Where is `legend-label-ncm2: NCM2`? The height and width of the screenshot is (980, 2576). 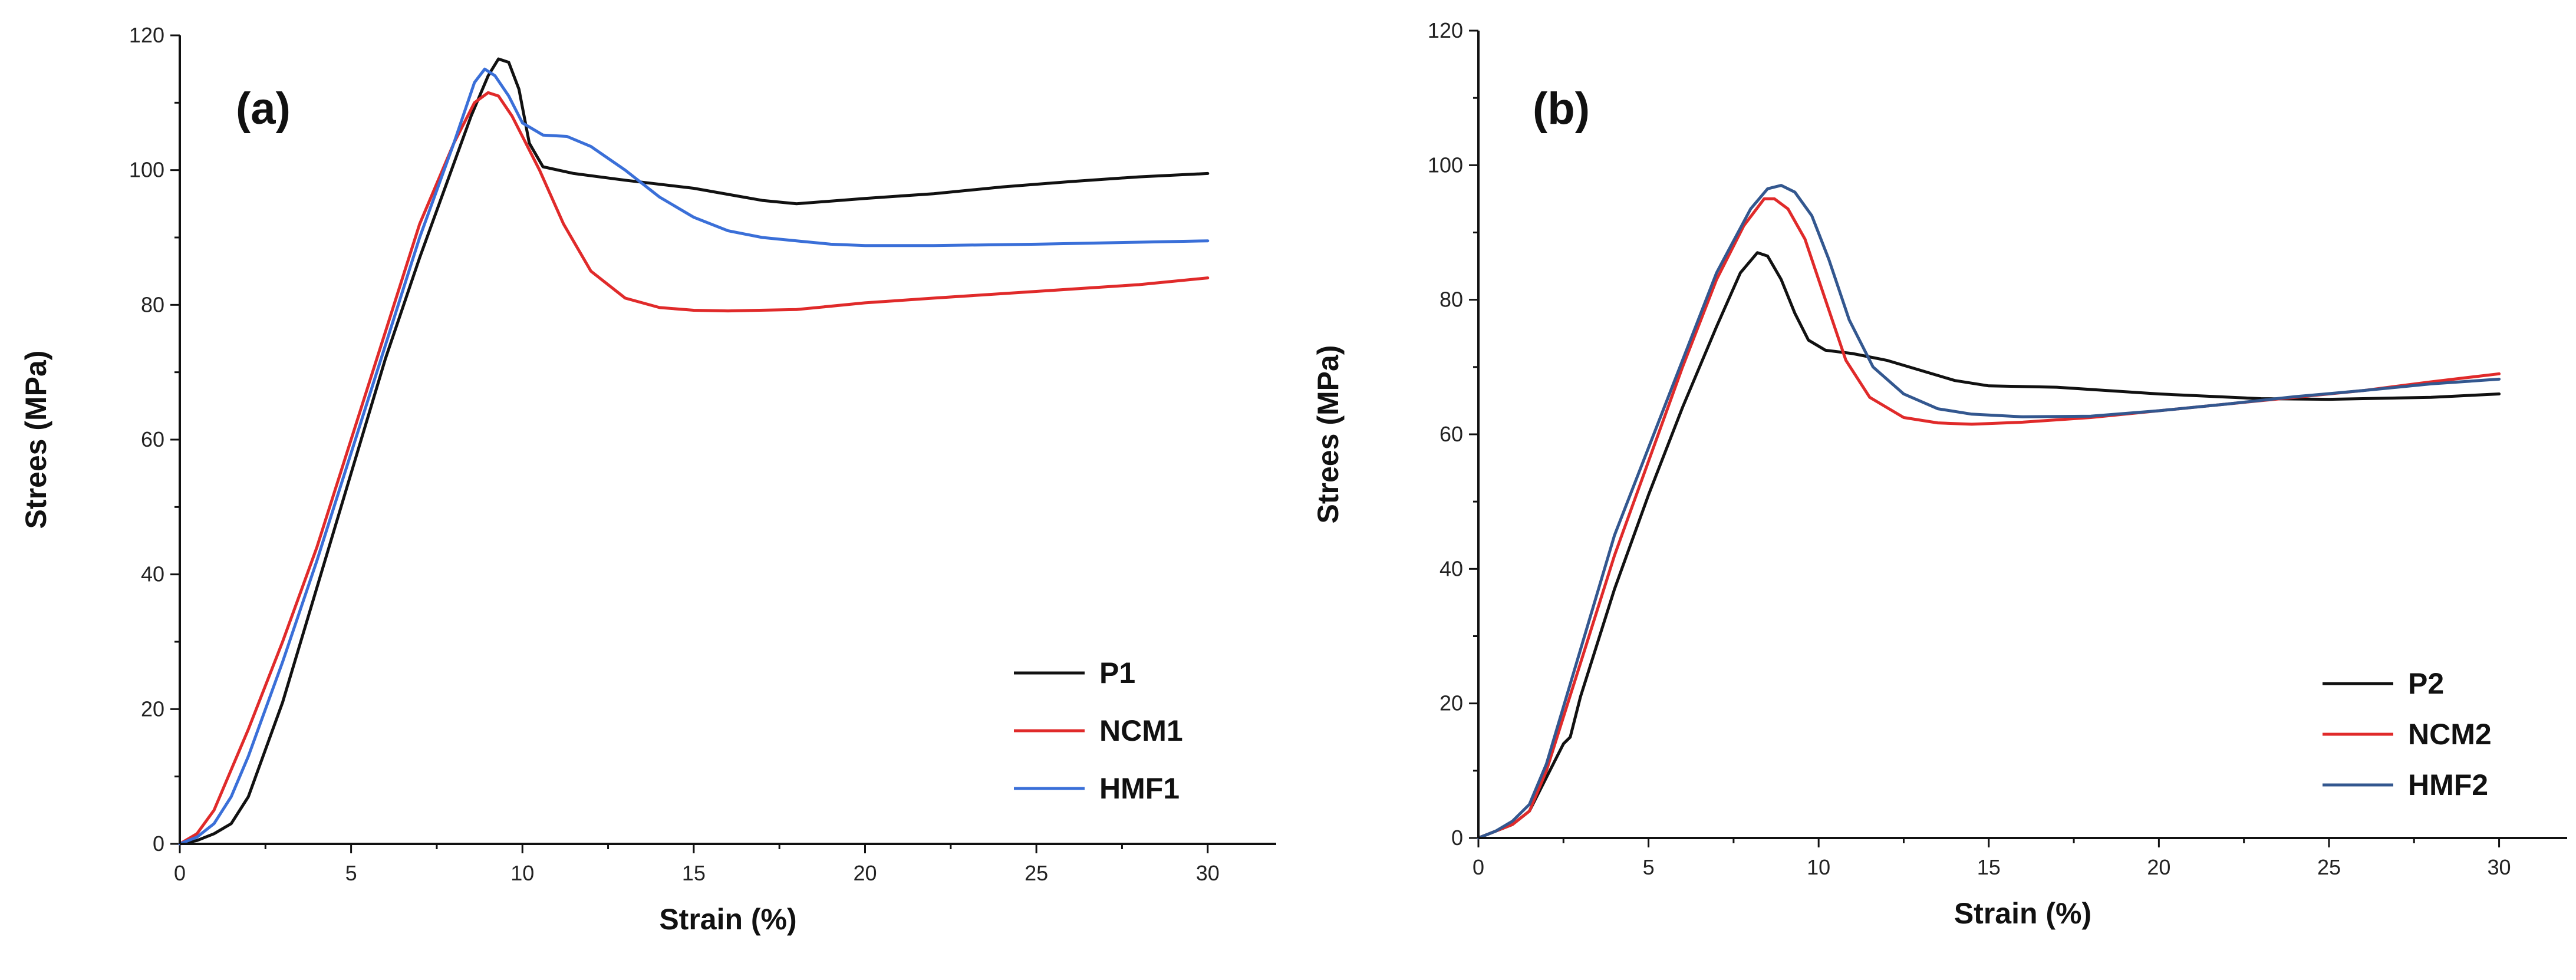 legend-label-ncm2: NCM2 is located at coordinates (2450, 734).